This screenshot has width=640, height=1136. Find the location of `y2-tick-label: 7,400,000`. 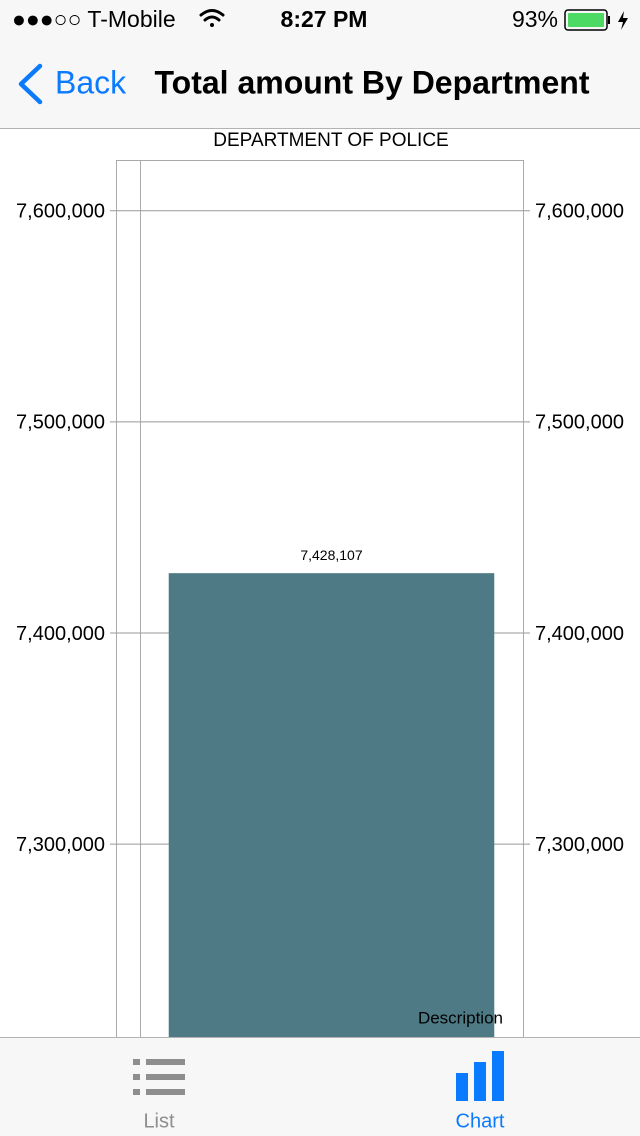

y2-tick-label: 7,400,000 is located at coordinates (579, 634).